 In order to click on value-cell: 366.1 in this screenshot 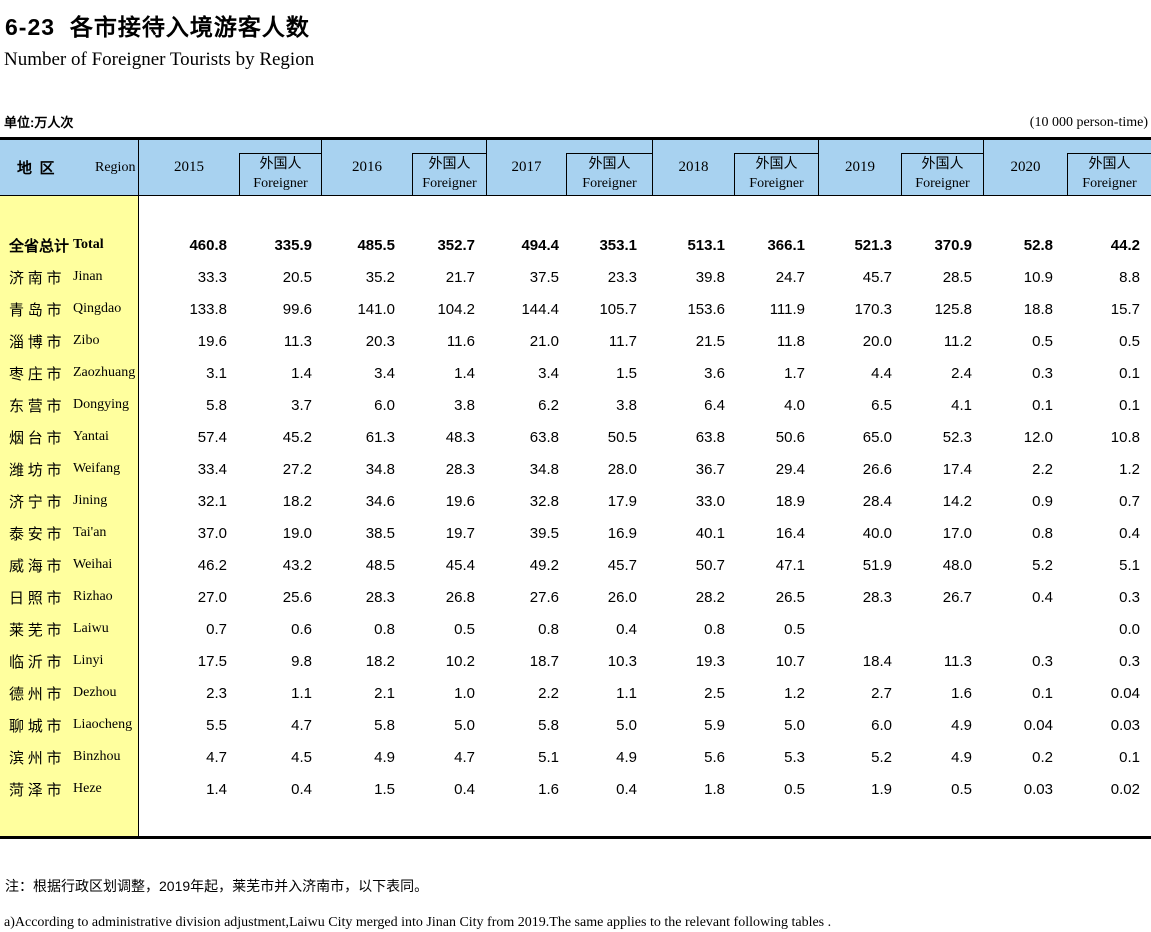, I will do `click(786, 245)`.